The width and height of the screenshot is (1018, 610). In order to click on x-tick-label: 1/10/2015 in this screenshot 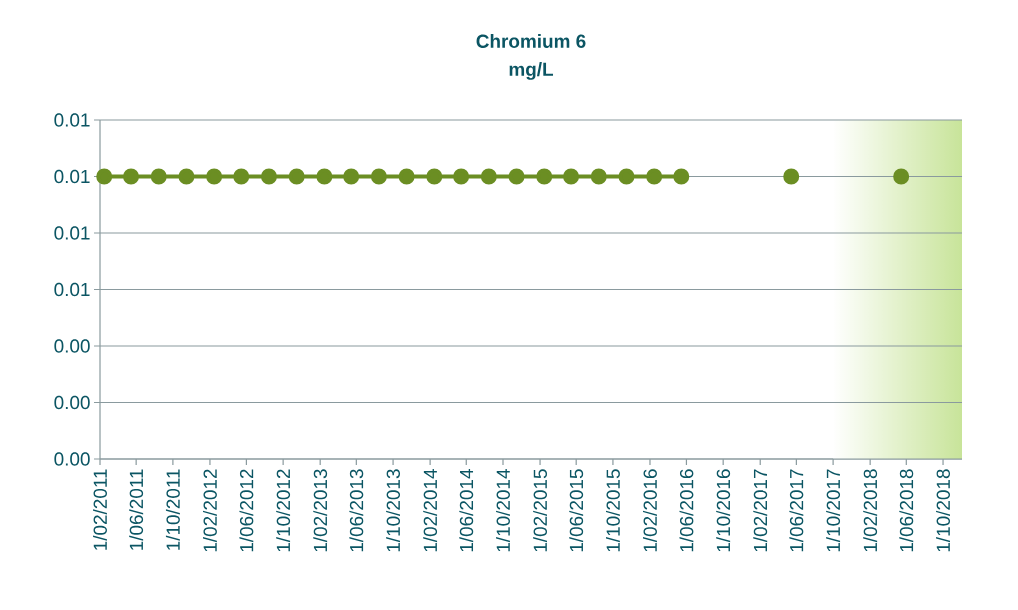, I will do `click(612, 510)`.